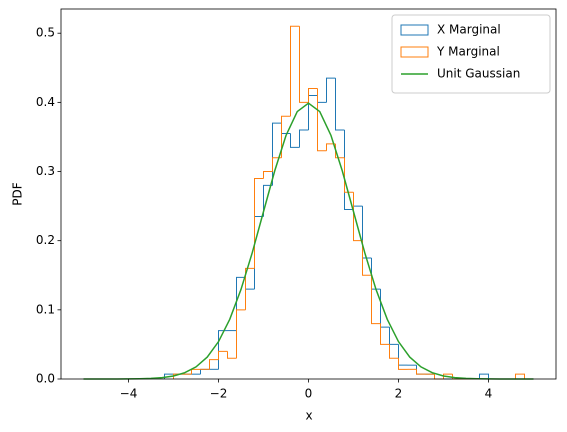 This screenshot has height=432, width=567. What do you see at coordinates (478, 74) in the screenshot?
I see `legend-label: Unit Gaussian` at bounding box center [478, 74].